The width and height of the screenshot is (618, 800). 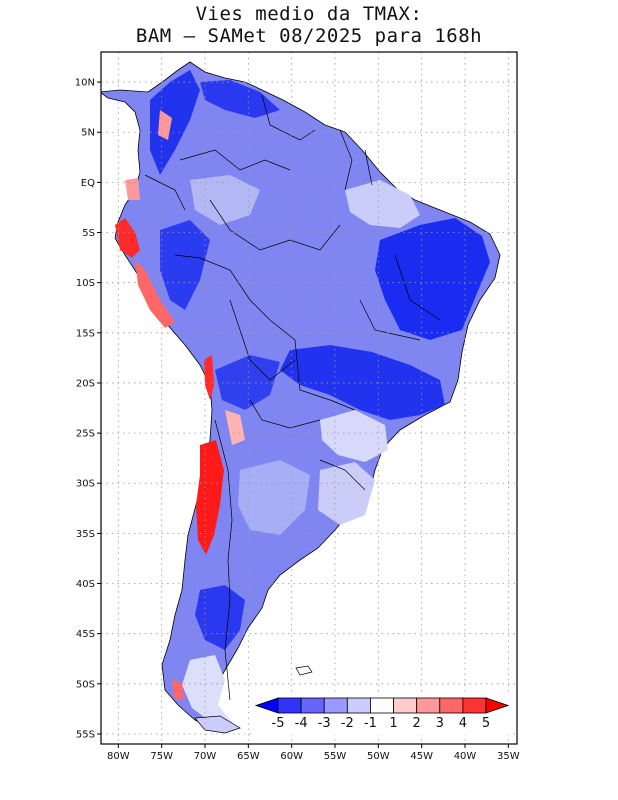 What do you see at coordinates (508, 756) in the screenshot?
I see `lon-tick-label: 35W` at bounding box center [508, 756].